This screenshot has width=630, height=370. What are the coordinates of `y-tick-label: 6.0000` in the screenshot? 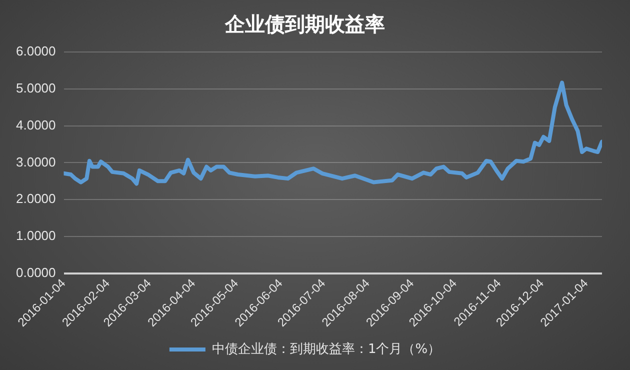 It's located at (36, 51).